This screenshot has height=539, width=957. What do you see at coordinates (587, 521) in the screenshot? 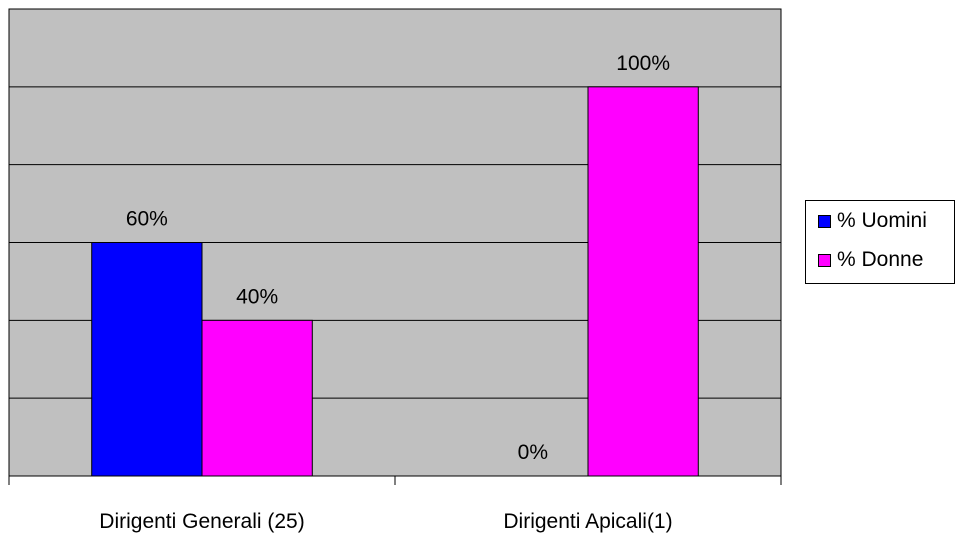
I see `x-tick-label: Dirigenti Apicali(1)` at bounding box center [587, 521].